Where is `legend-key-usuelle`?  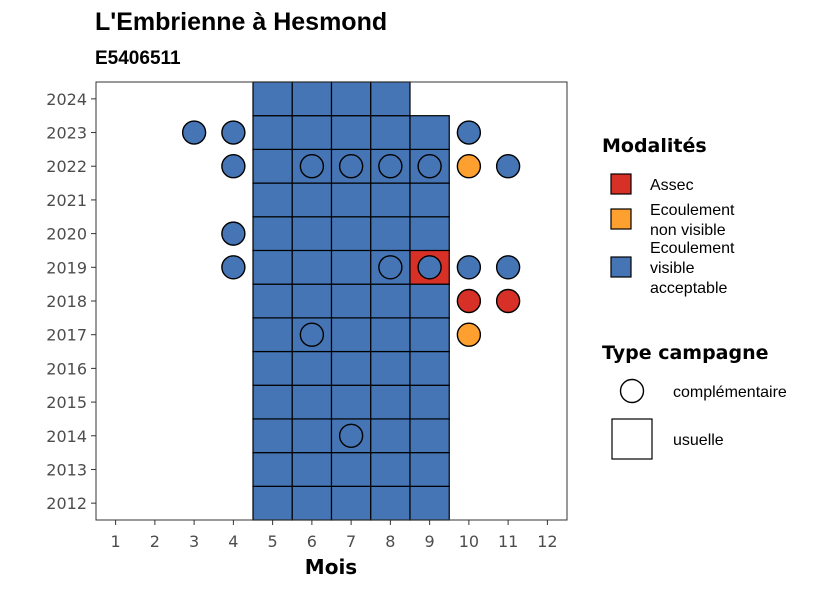 legend-key-usuelle is located at coordinates (632, 439).